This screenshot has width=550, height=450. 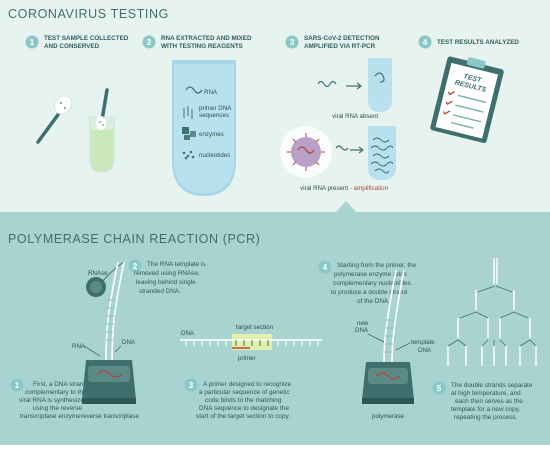 I want to click on pcr-step-text: template for a new copy,, so click(x=485, y=409).